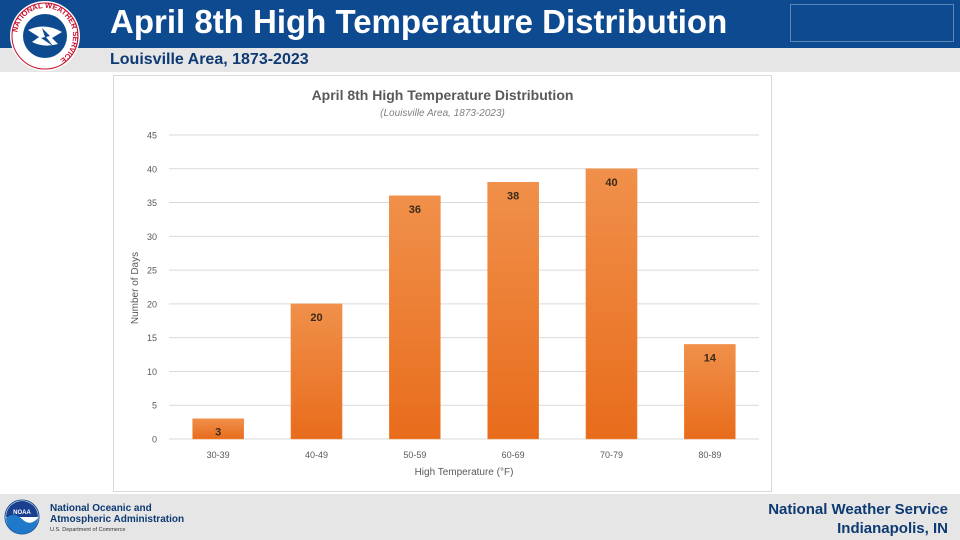 Image resolution: width=960 pixels, height=540 pixels. I want to click on nws-office-line2: Indianapolis, IN, so click(892, 528).